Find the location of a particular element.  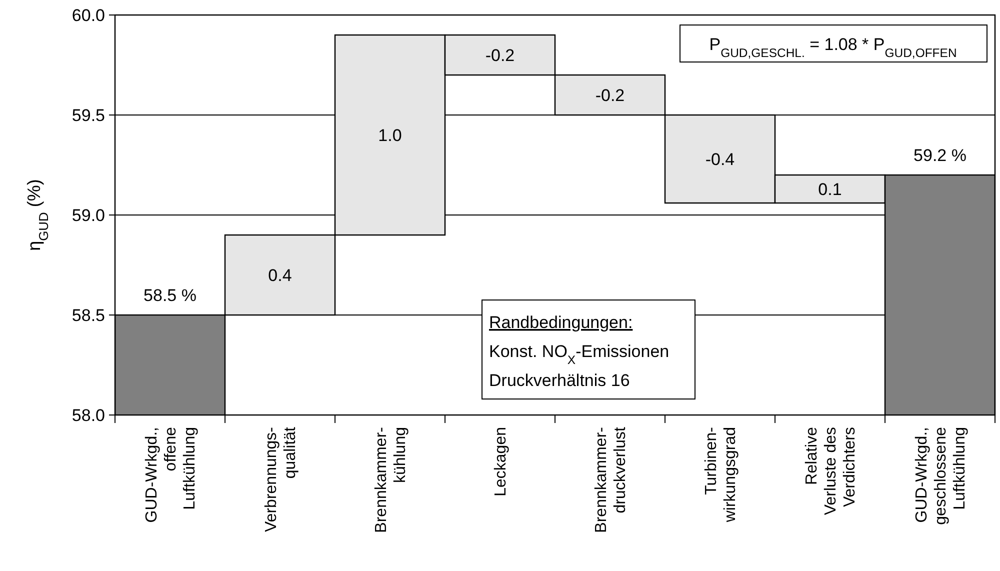

data-label: 58.5 % is located at coordinates (170, 295).